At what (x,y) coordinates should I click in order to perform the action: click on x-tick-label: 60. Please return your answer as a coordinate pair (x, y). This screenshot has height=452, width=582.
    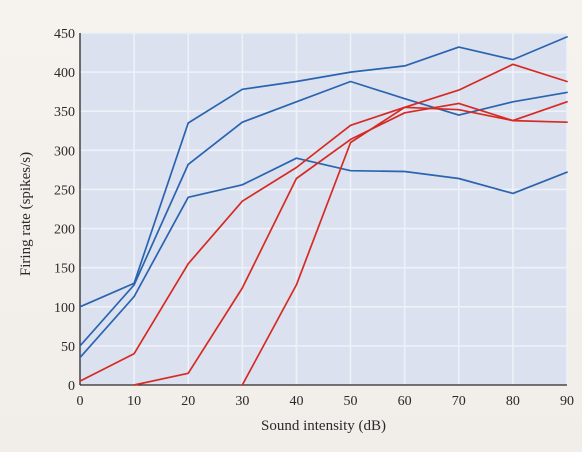
    Looking at the image, I should click on (405, 401).